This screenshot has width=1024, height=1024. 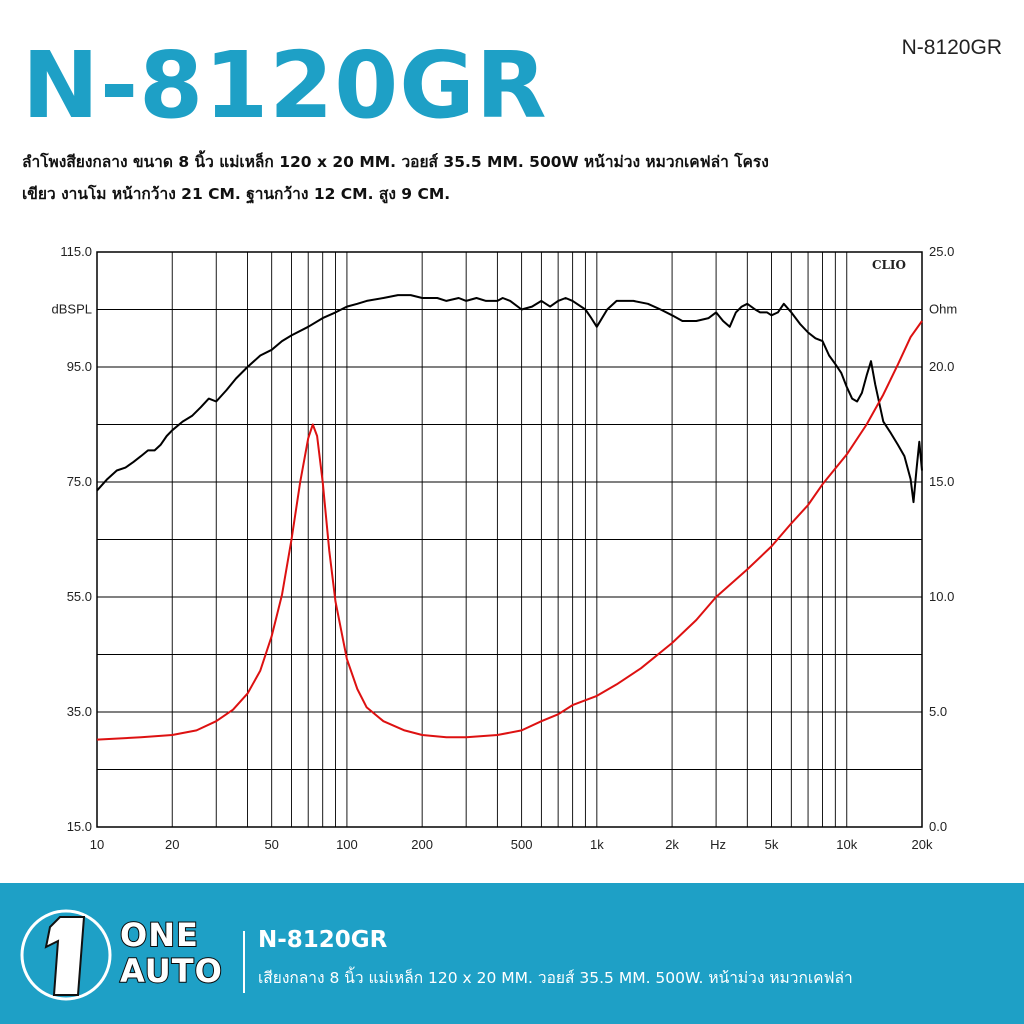 I want to click on x-tick-label: 200, so click(x=422, y=844).